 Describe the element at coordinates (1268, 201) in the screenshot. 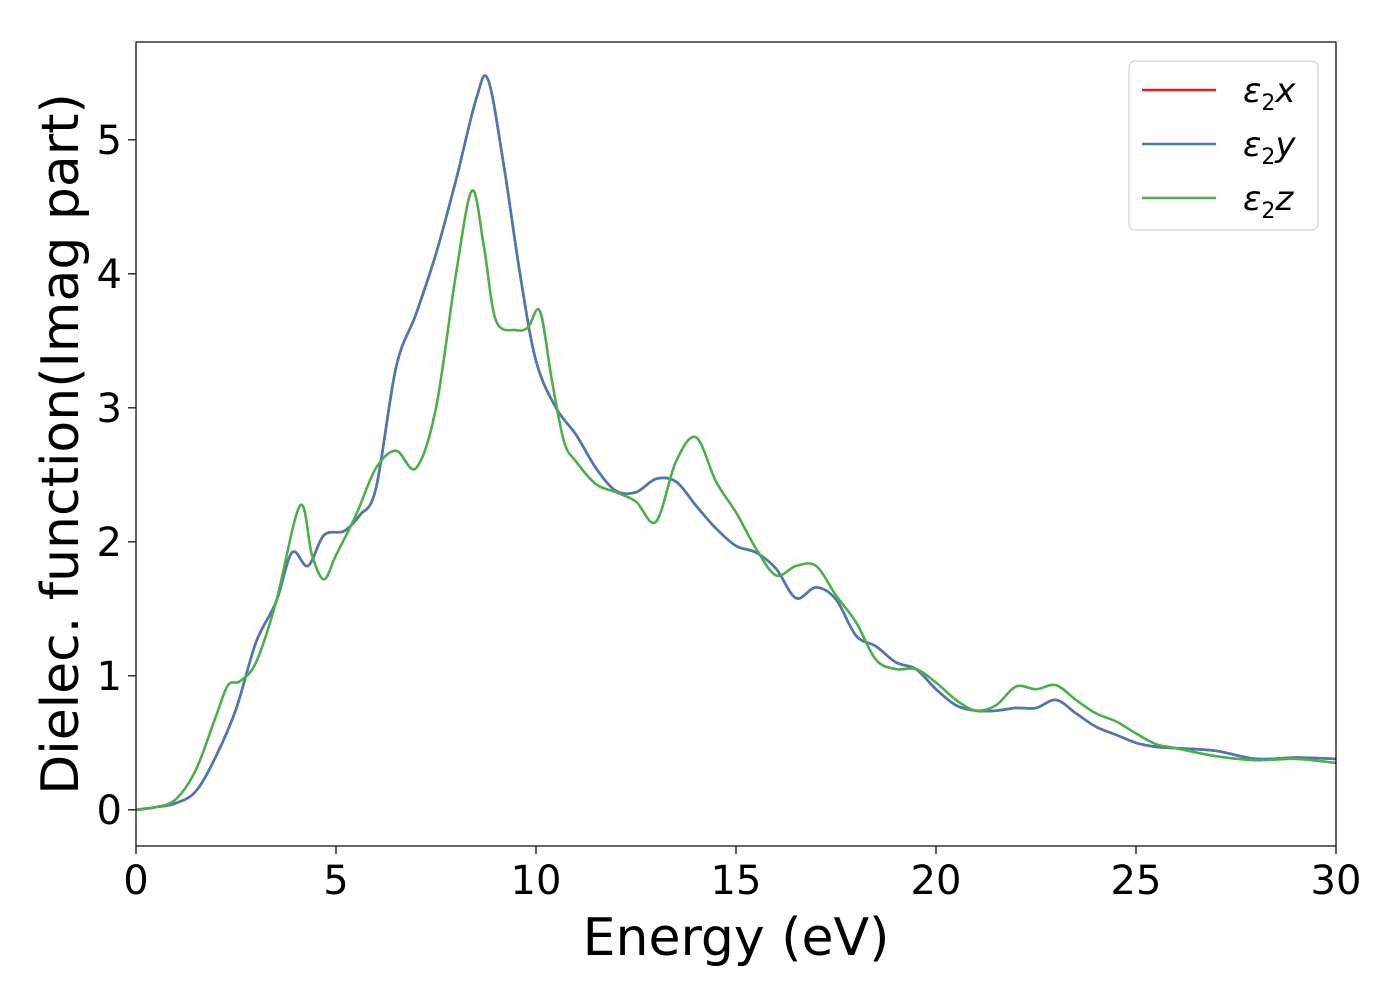

I see `legend-entry-label: ε2z` at that location.